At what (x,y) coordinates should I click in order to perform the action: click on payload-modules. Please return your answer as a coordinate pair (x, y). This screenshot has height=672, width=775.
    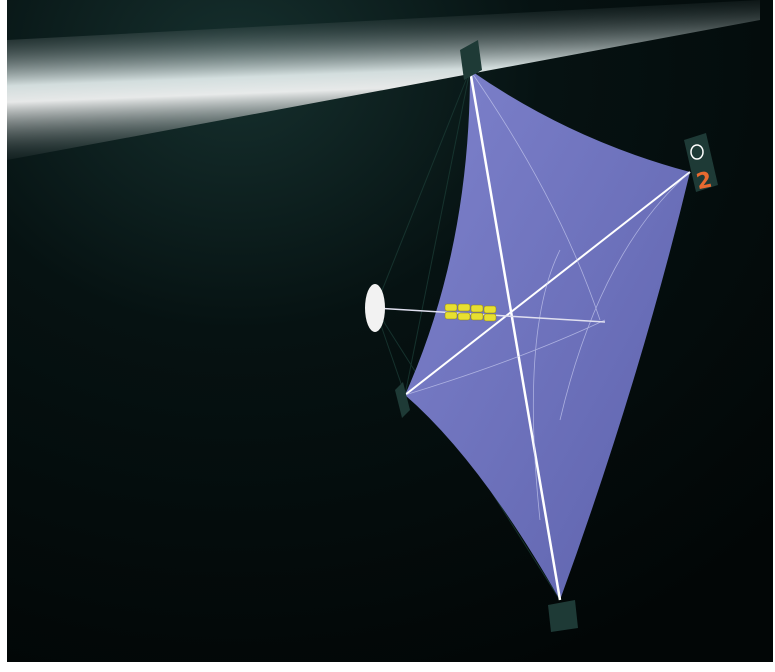
    Looking at the image, I should click on (470, 312).